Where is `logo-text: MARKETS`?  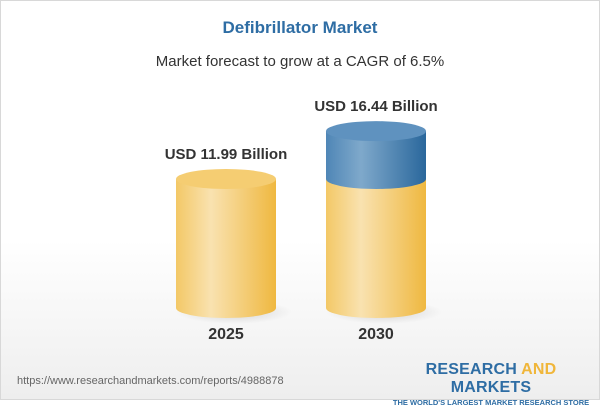
logo-text: MARKETS is located at coordinates (491, 387).